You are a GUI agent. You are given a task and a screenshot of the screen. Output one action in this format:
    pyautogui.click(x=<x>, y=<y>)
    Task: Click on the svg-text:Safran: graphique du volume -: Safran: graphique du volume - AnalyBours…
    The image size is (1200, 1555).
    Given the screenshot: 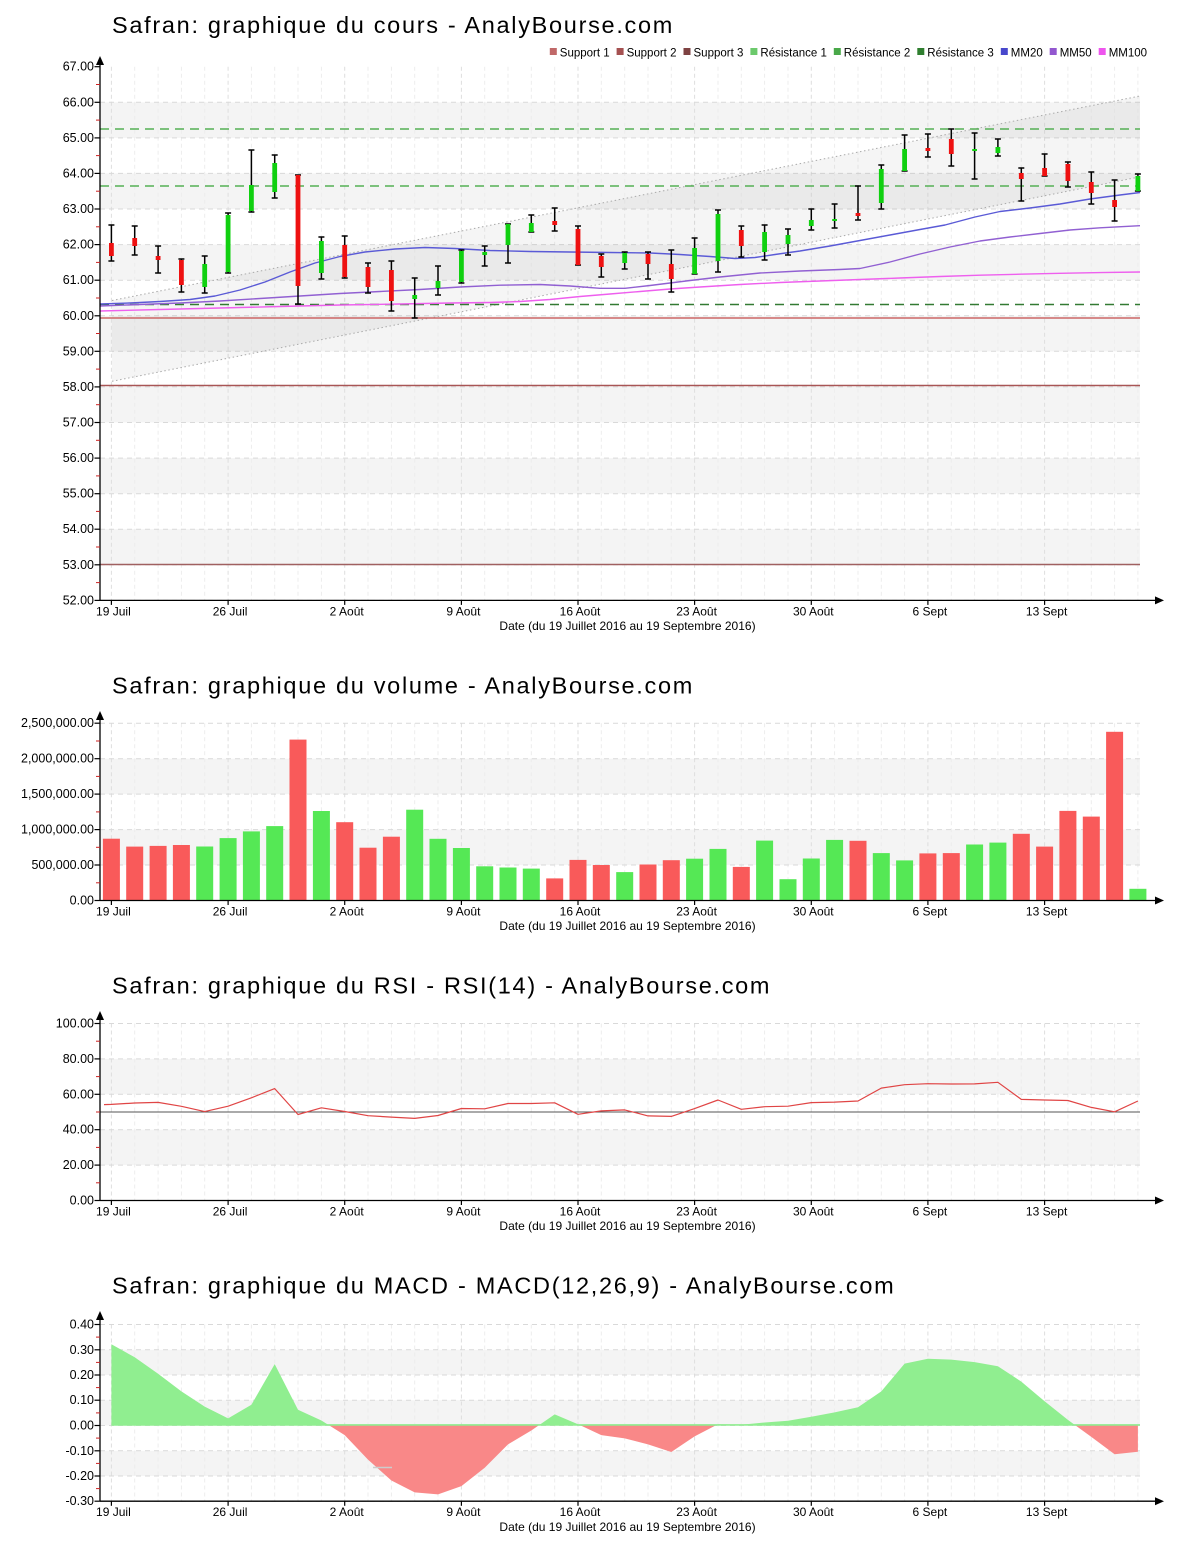 What is the action you would take?
    pyautogui.click(x=403, y=685)
    